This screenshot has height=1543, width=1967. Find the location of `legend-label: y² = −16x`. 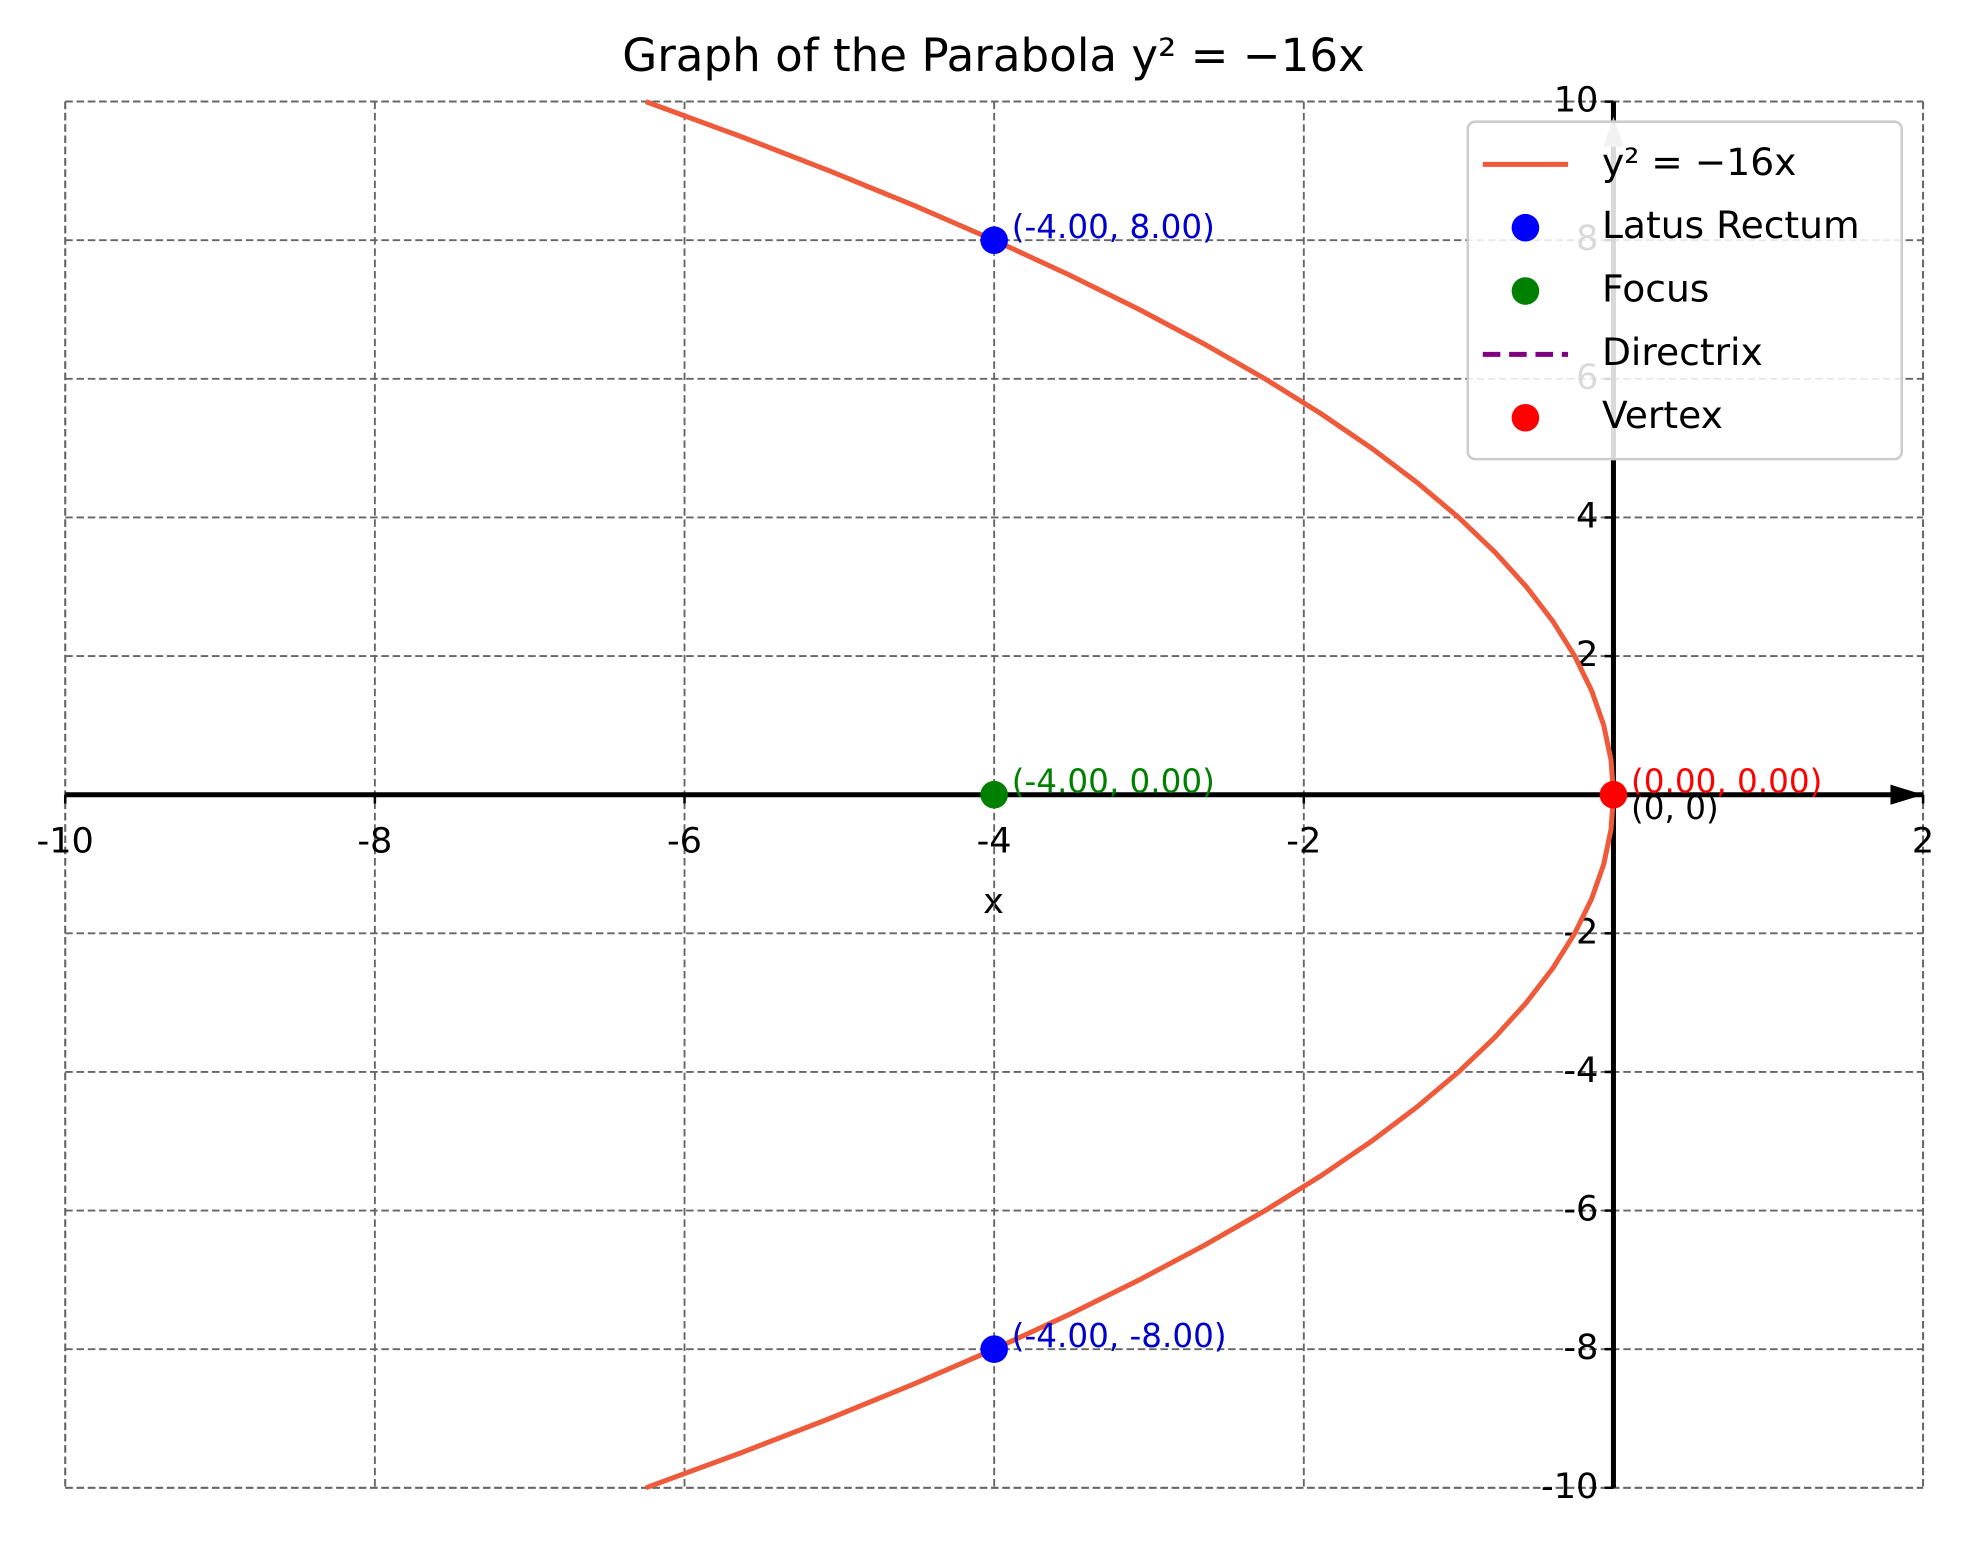

legend-label: y² = −16x is located at coordinates (1699, 162).